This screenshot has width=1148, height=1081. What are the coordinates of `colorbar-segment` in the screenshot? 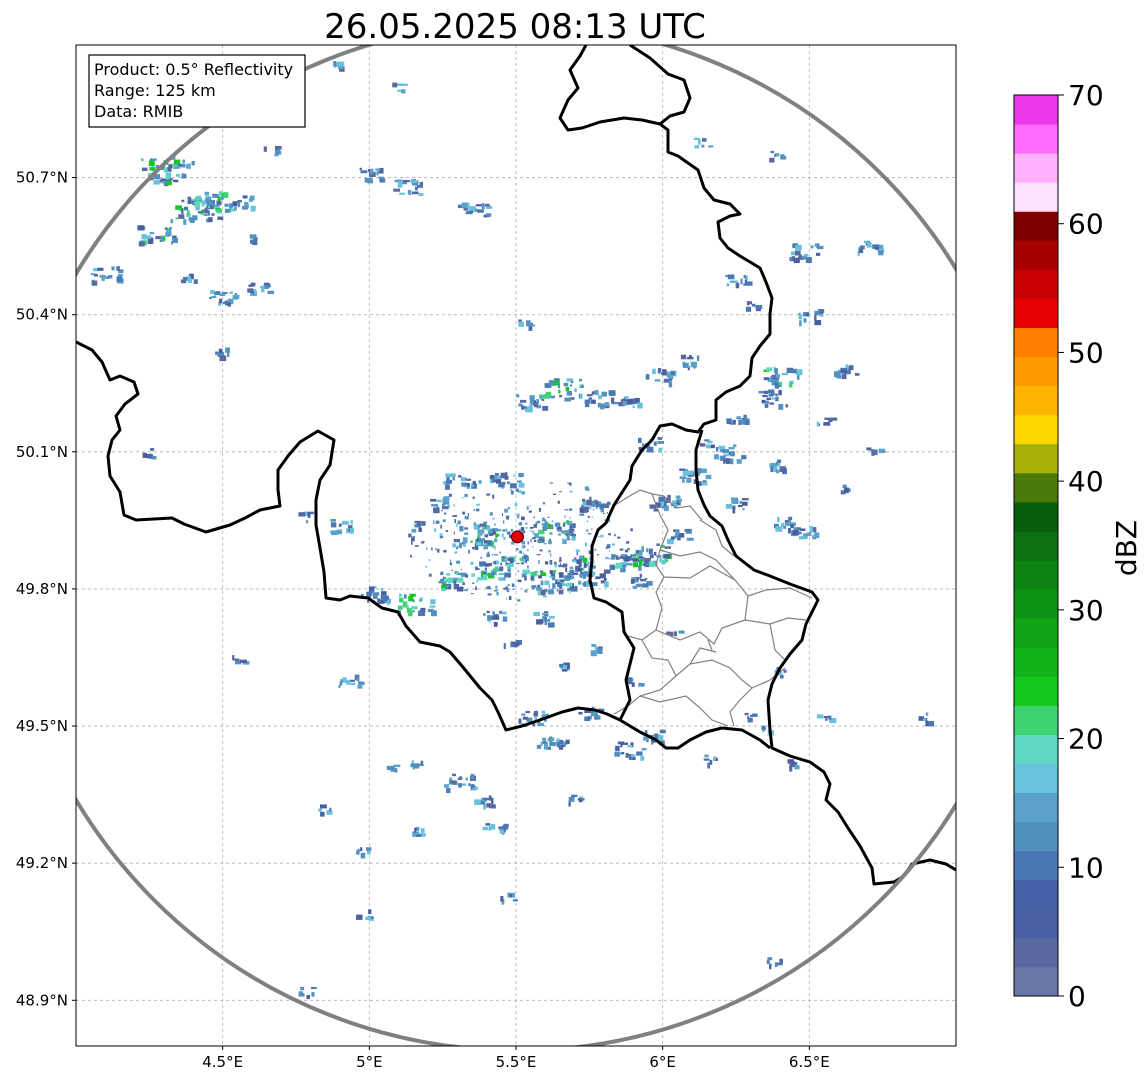 It's located at (1036, 313).